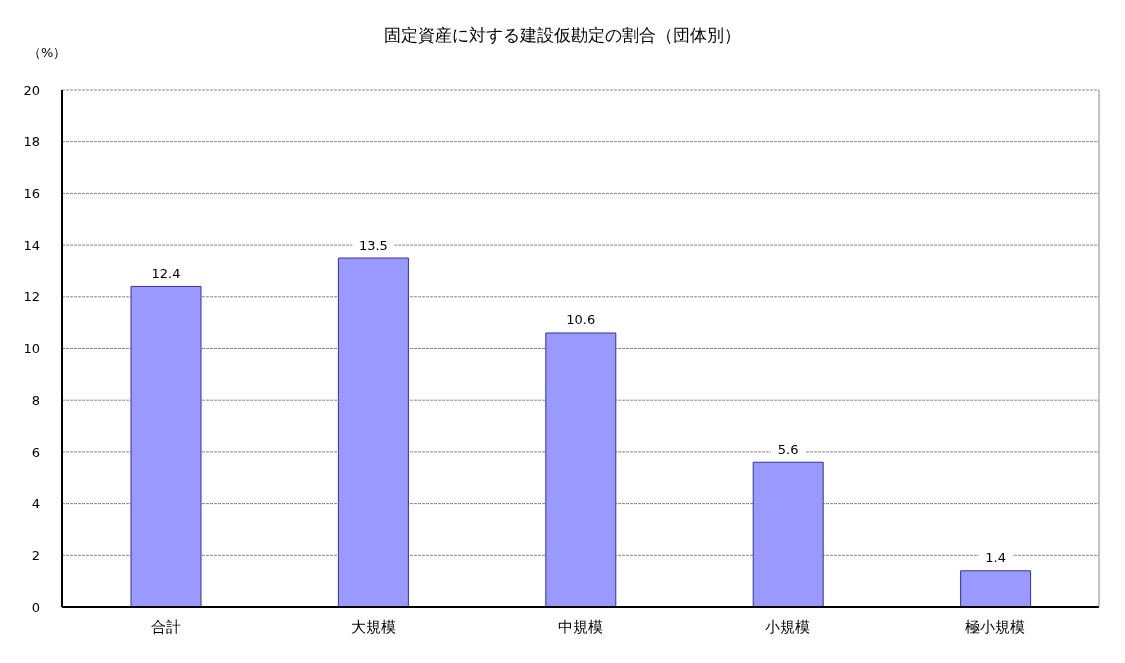  What do you see at coordinates (995, 626) in the screenshot?
I see `x-tick-label: 極小規模` at bounding box center [995, 626].